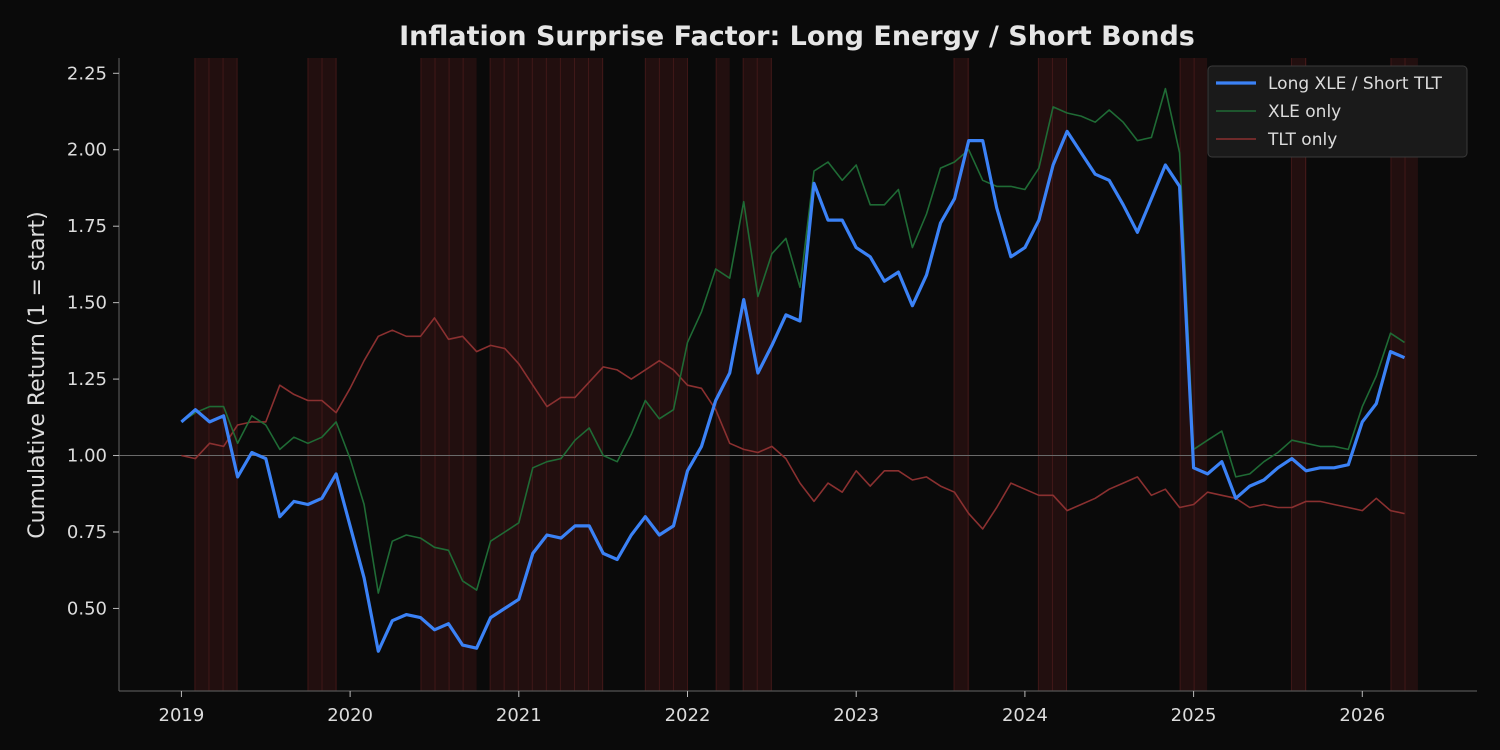  What do you see at coordinates (350, 715) in the screenshot?
I see `x-tick-label: 2020` at bounding box center [350, 715].